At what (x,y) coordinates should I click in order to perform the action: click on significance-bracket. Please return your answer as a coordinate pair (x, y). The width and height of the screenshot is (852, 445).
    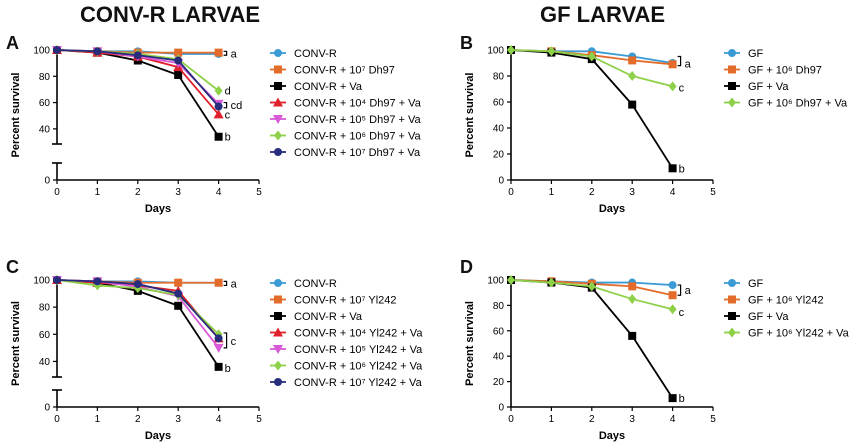
    Looking at the image, I should click on (679, 290).